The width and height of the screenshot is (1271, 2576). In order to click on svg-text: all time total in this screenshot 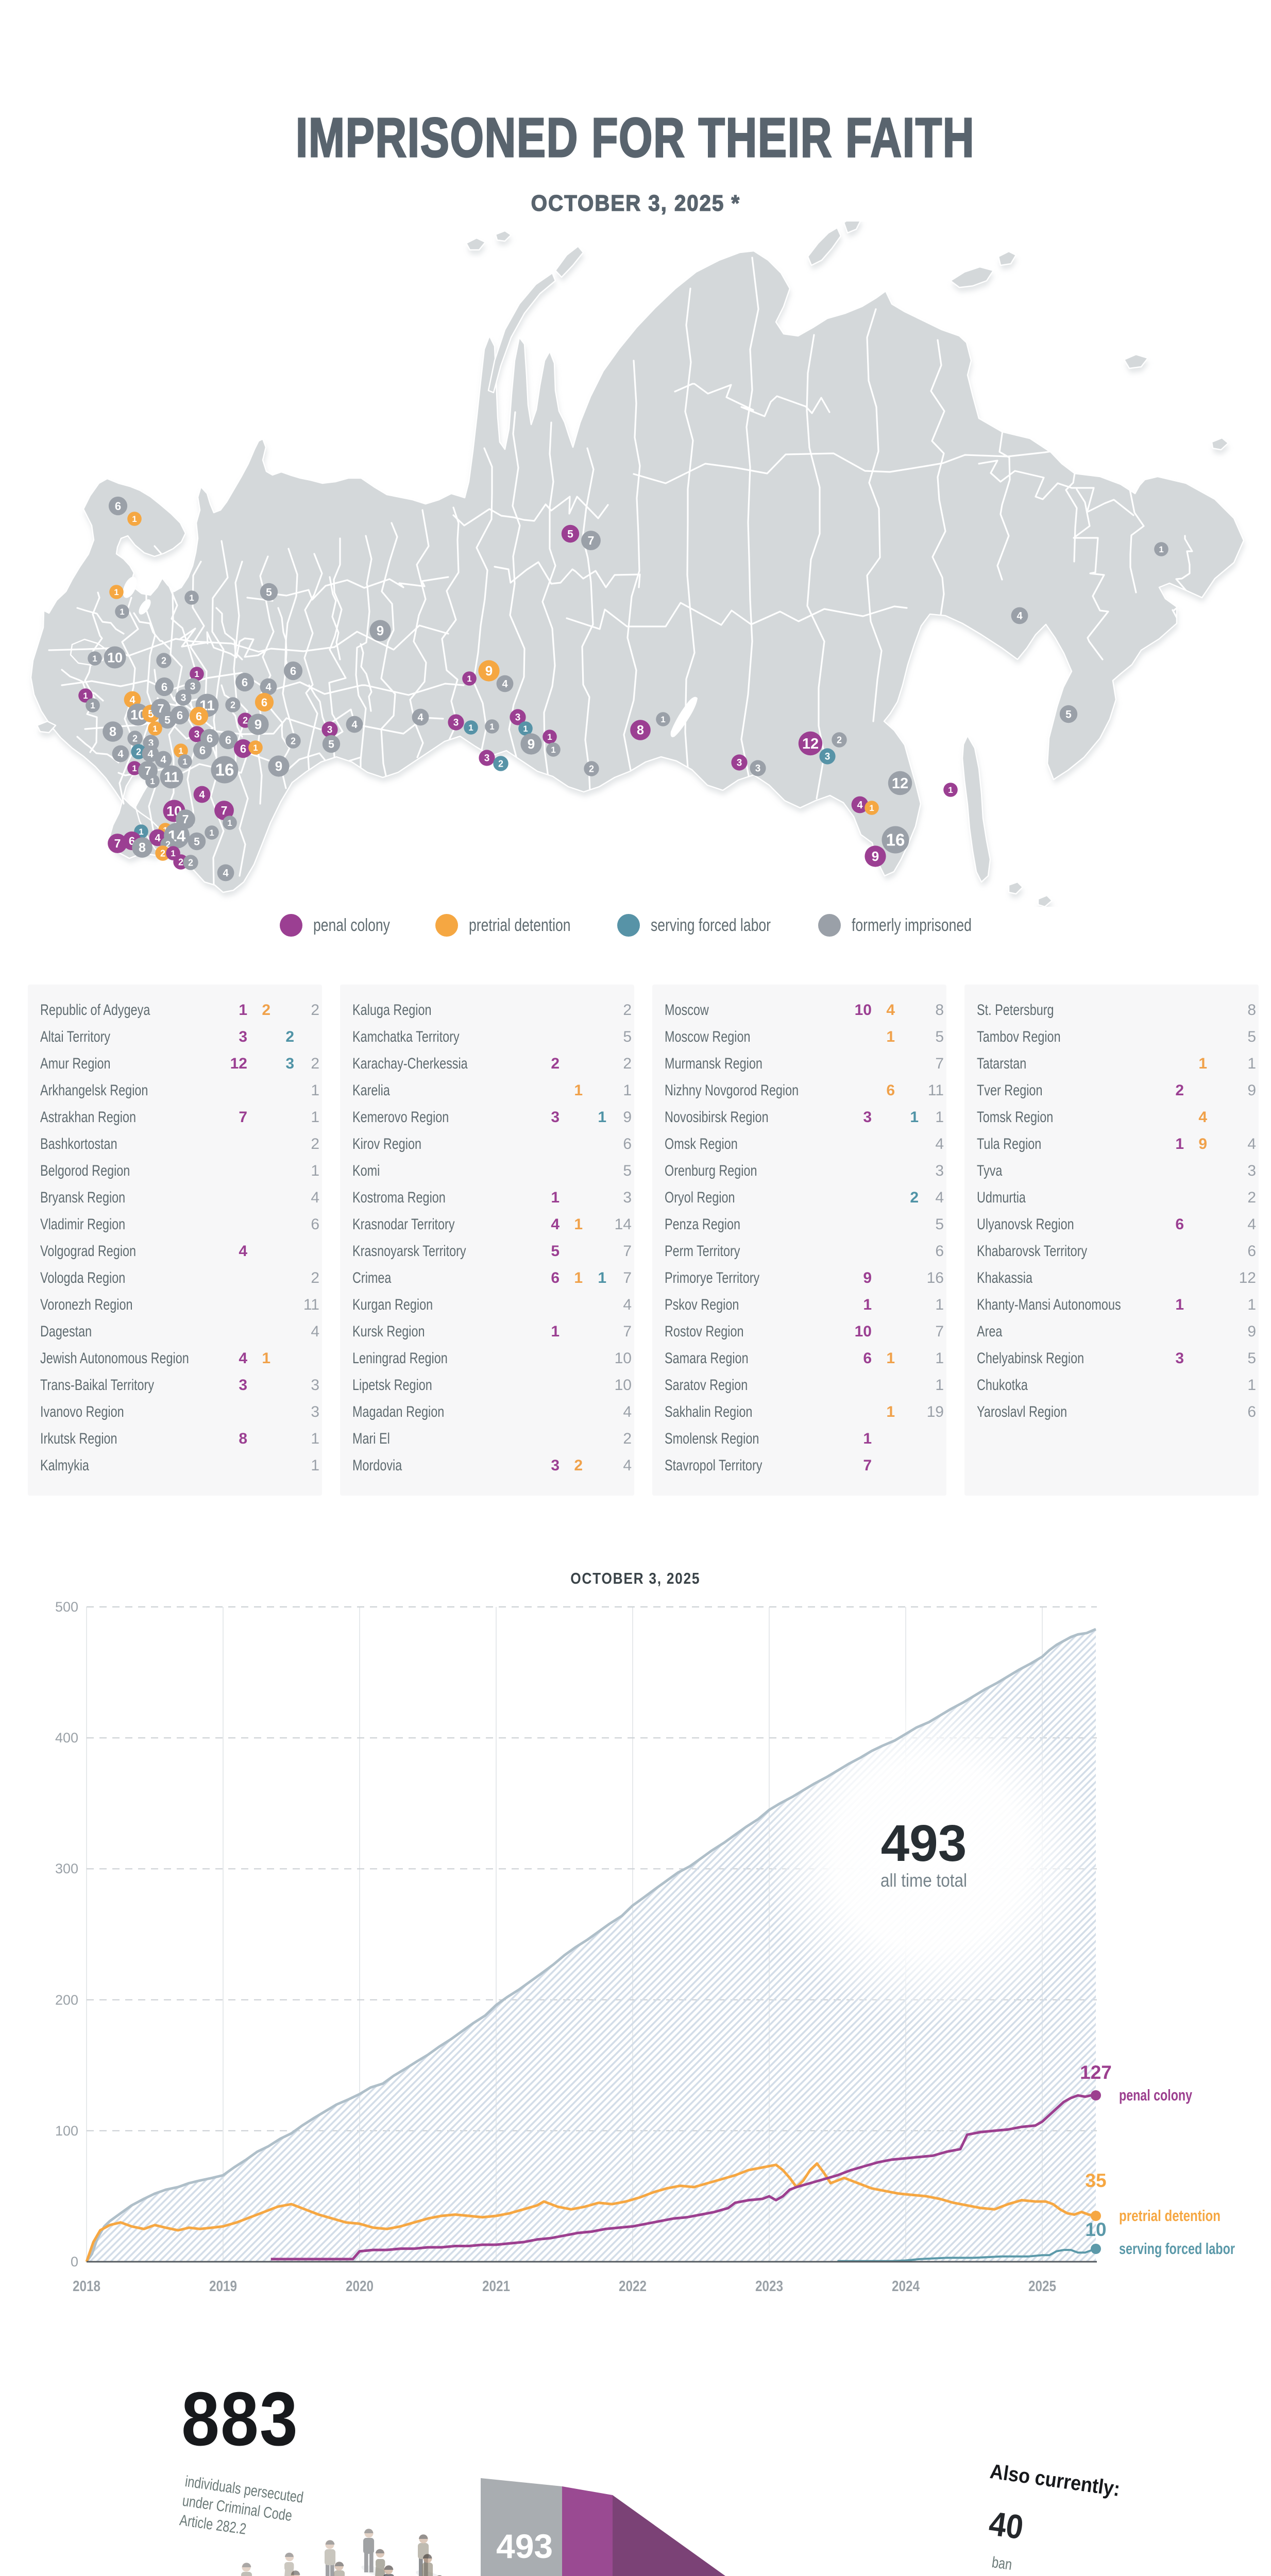, I will do `click(923, 1880)`.